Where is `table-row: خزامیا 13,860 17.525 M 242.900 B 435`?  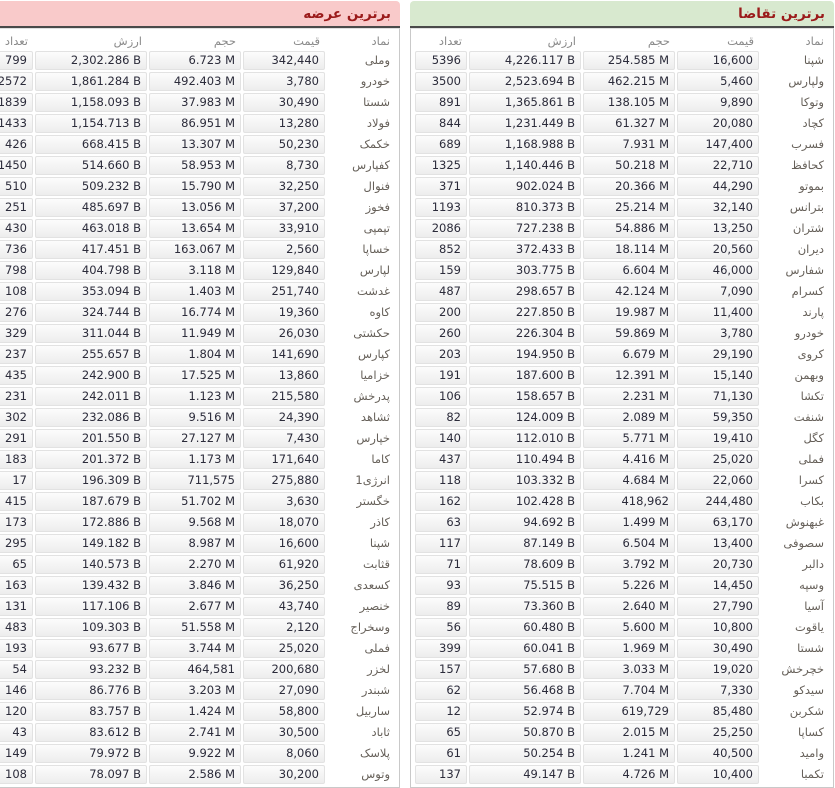 table-row: خزامیا 13,860 17.525 M 242.900 B 435 is located at coordinates (197, 375).